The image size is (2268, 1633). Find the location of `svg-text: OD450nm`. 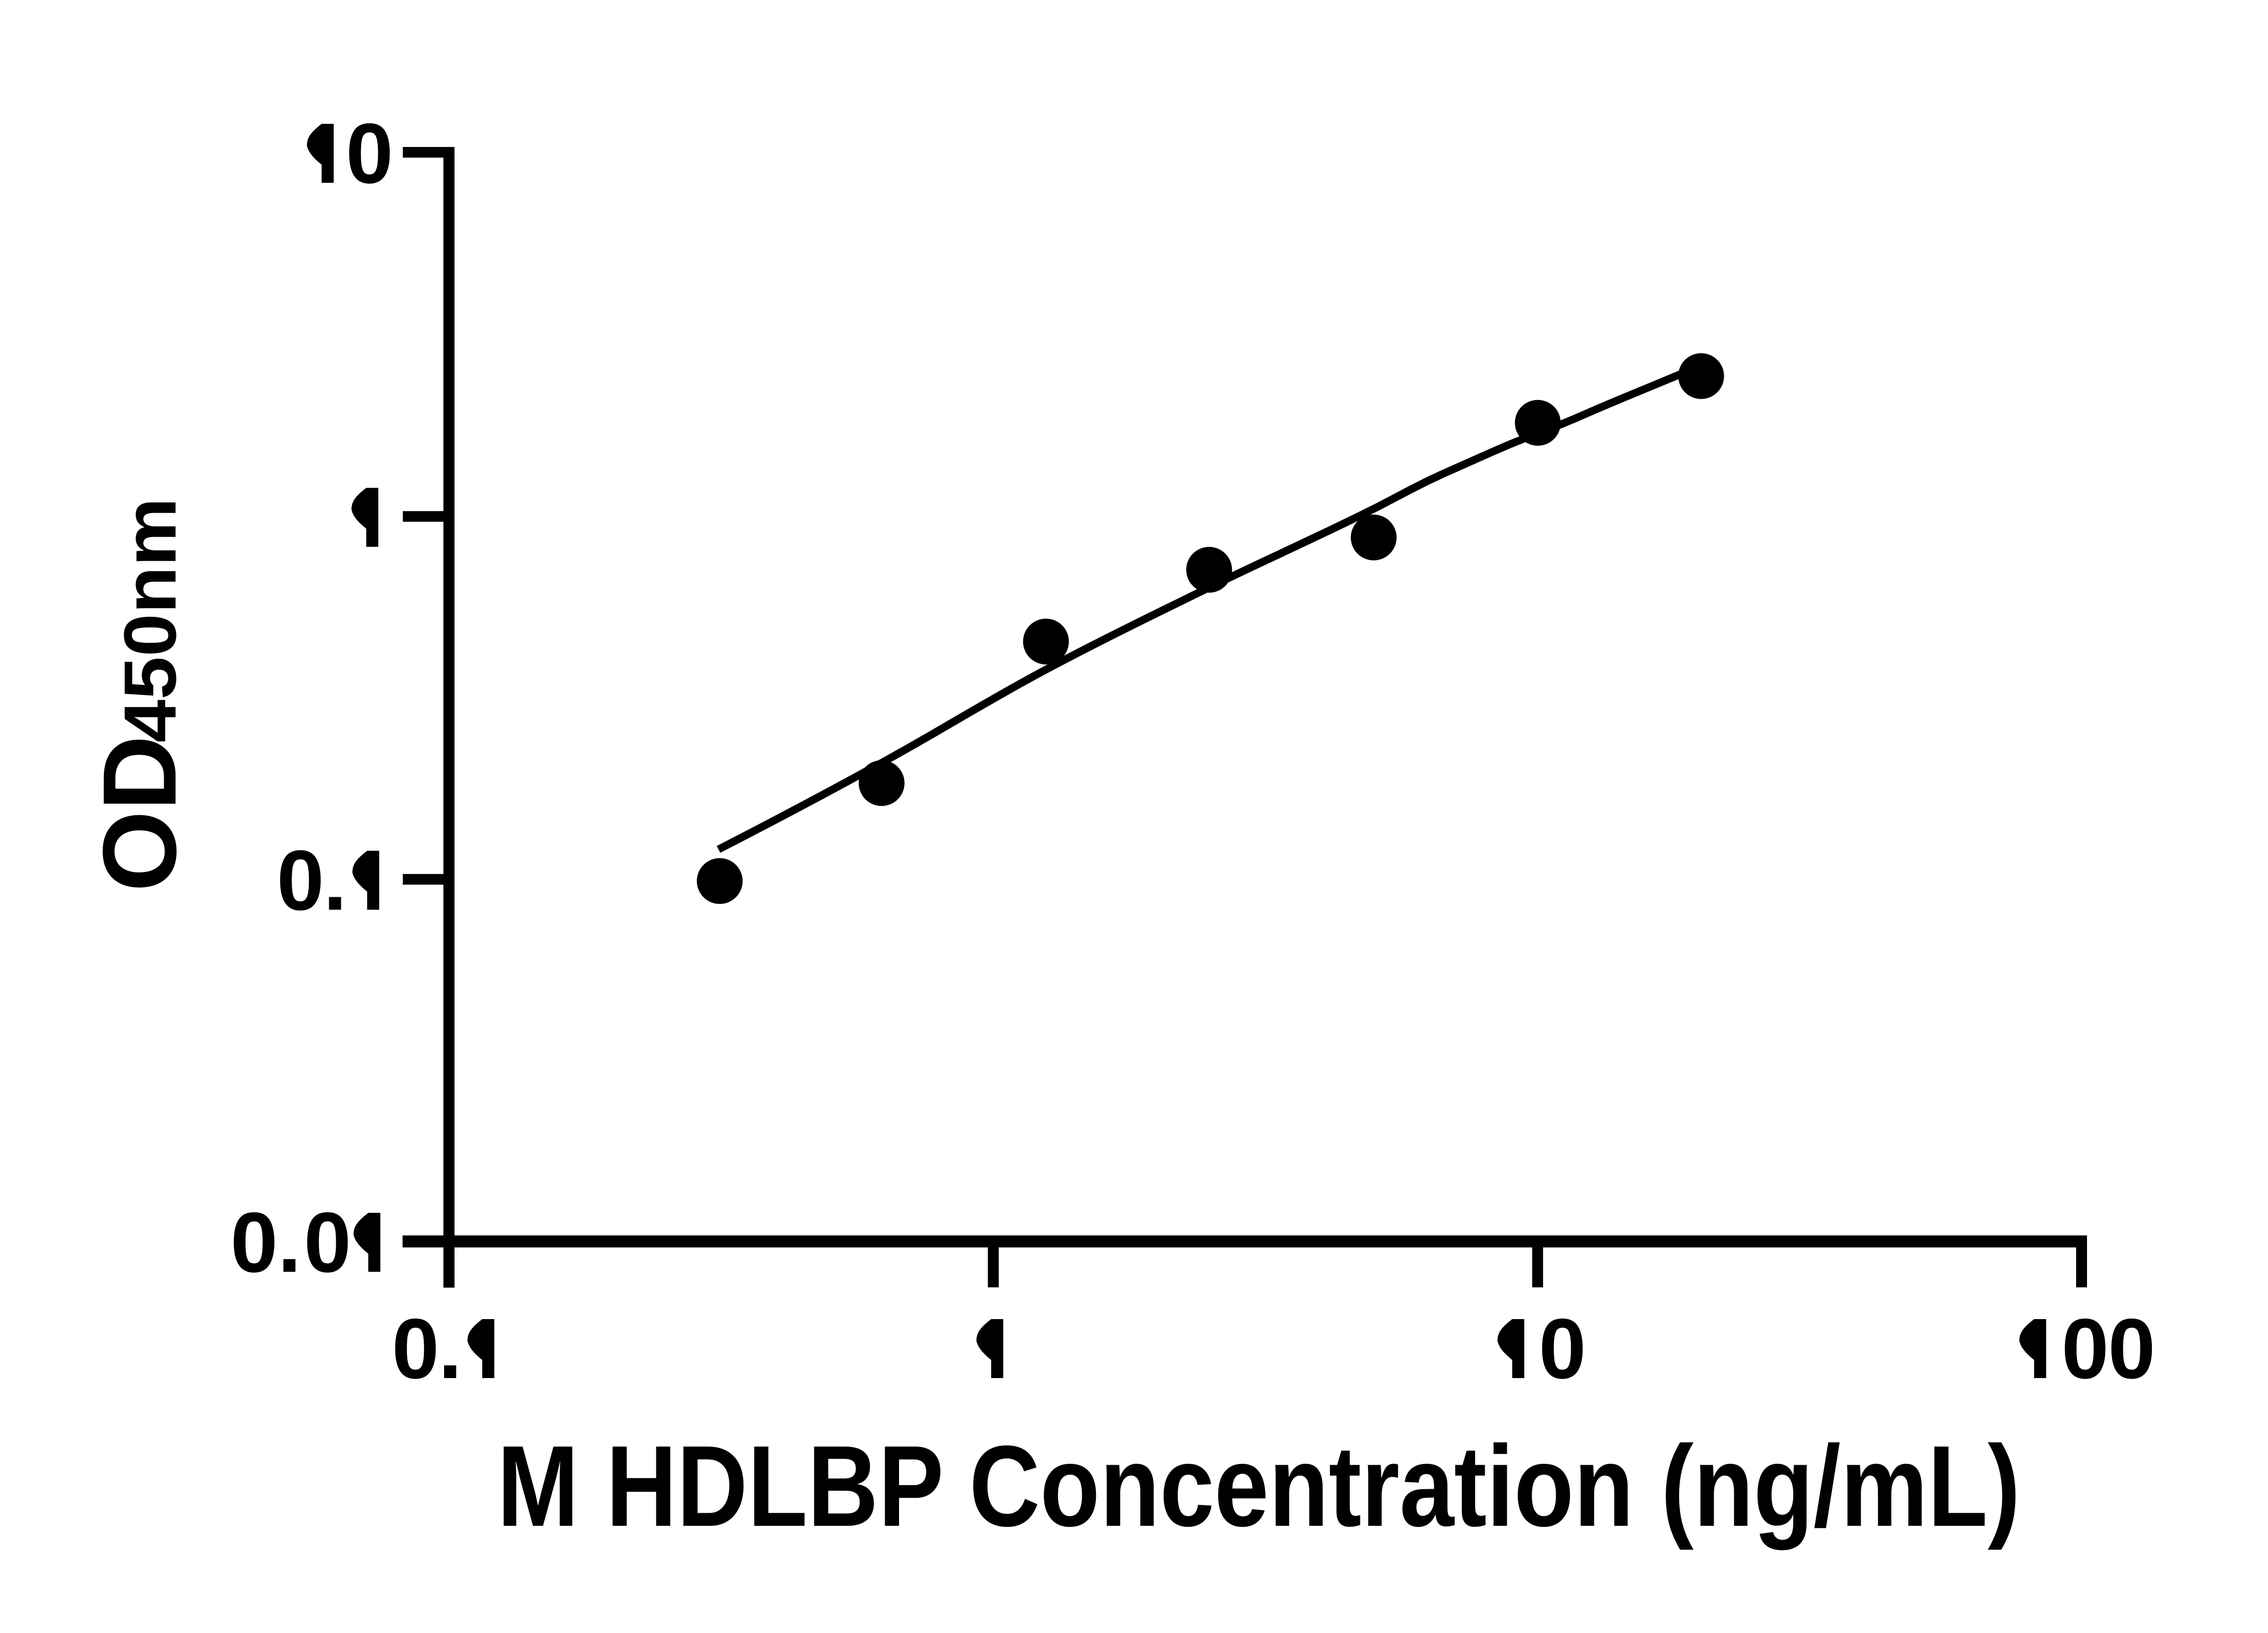

svg-text: OD450nm is located at coordinates (140, 695).